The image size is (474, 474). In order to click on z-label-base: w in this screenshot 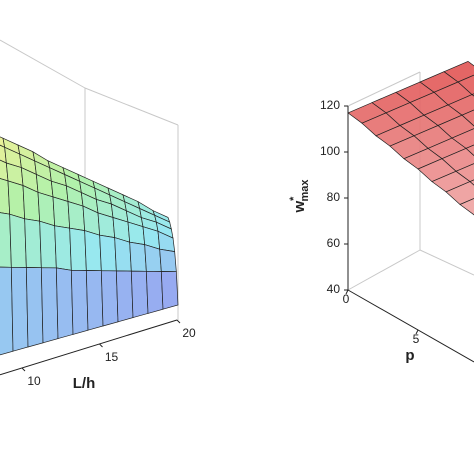, I will do `click(299, 206)`.